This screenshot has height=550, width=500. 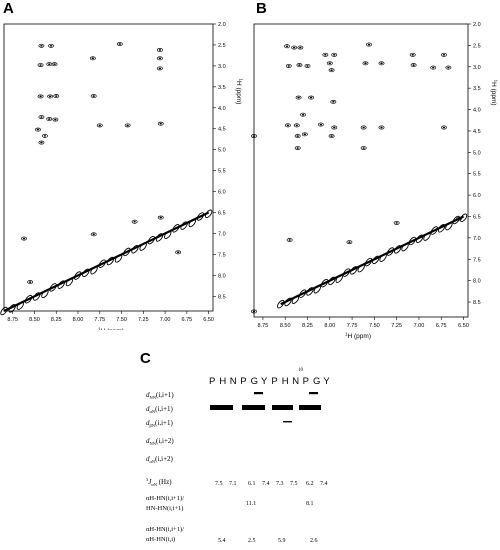 I want to click on spectrum-b-y-tick-label: 6.0, so click(x=477, y=196).